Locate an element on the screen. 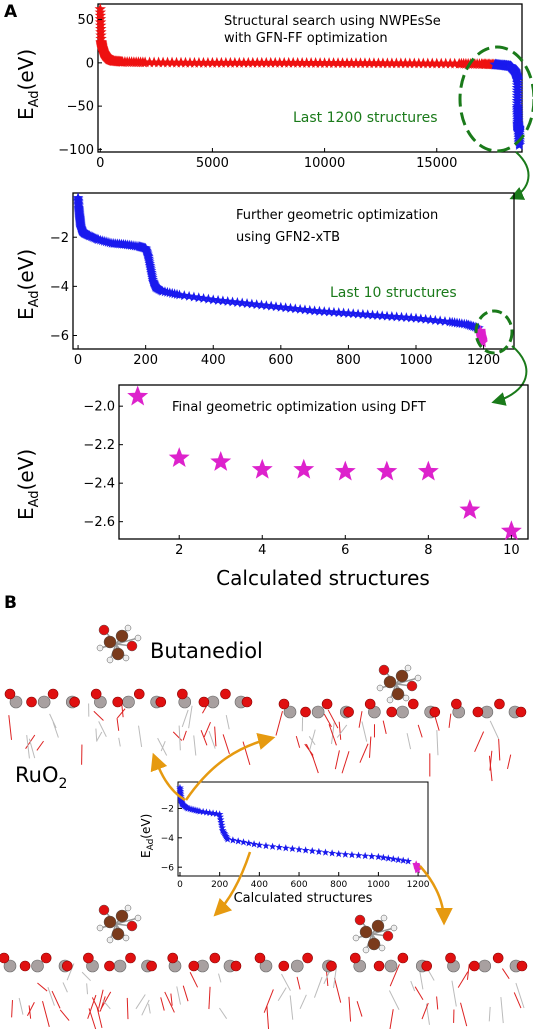  chart-2-ylabel-unit: (eV) is located at coordinates (26, 270).